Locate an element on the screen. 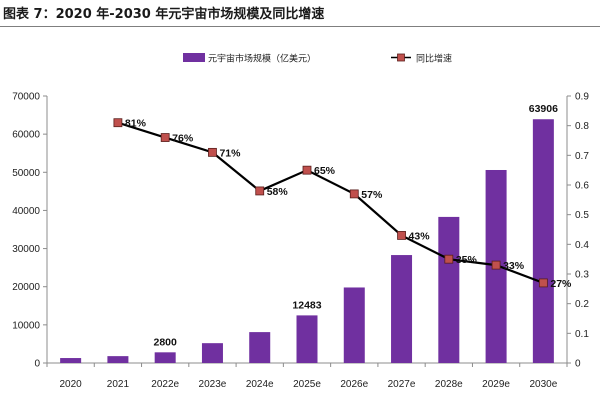 Image resolution: width=600 pixels, height=400 pixels. right-axis-tick-label: 0.4 is located at coordinates (582, 245).